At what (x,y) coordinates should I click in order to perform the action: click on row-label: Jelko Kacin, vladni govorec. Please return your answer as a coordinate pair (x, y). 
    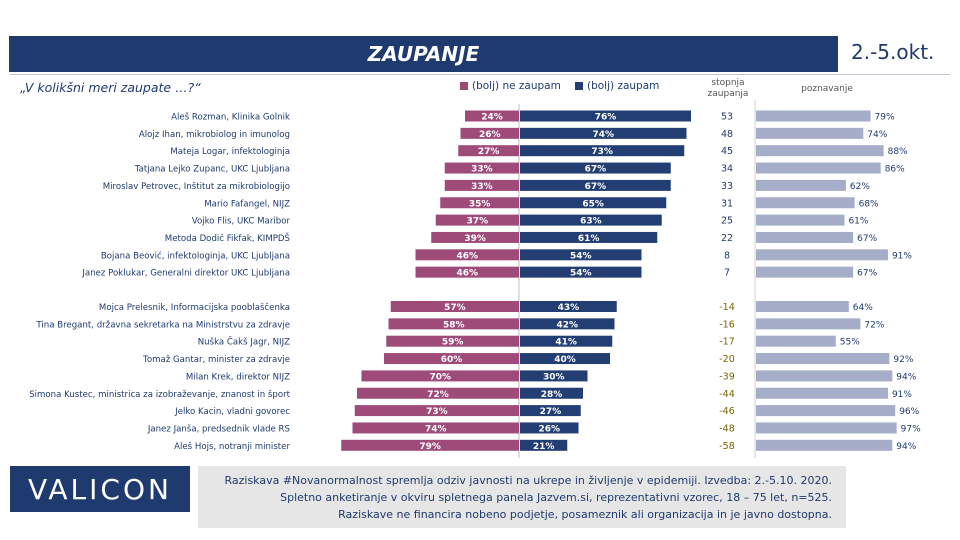
    Looking at the image, I should click on (232, 412).